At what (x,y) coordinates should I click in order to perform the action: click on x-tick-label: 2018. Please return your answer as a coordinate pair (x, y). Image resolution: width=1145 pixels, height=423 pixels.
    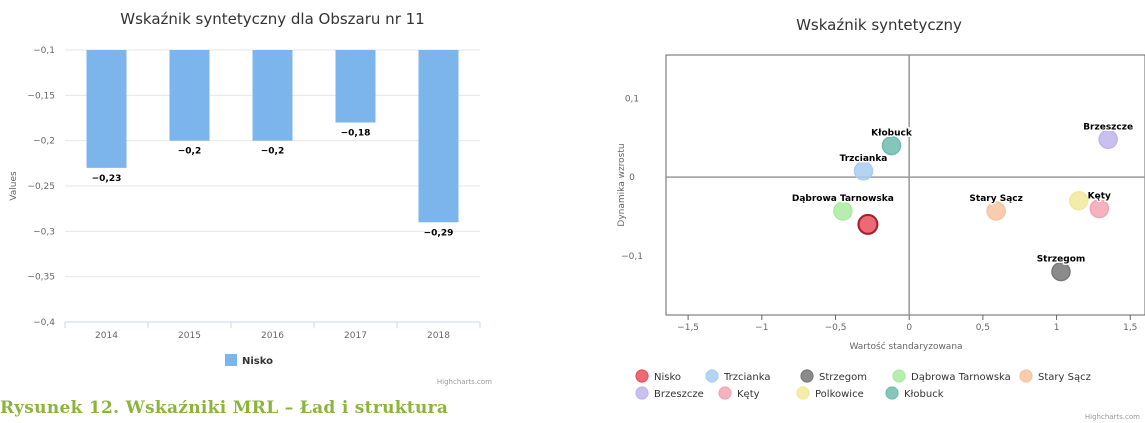
    Looking at the image, I should click on (438, 336).